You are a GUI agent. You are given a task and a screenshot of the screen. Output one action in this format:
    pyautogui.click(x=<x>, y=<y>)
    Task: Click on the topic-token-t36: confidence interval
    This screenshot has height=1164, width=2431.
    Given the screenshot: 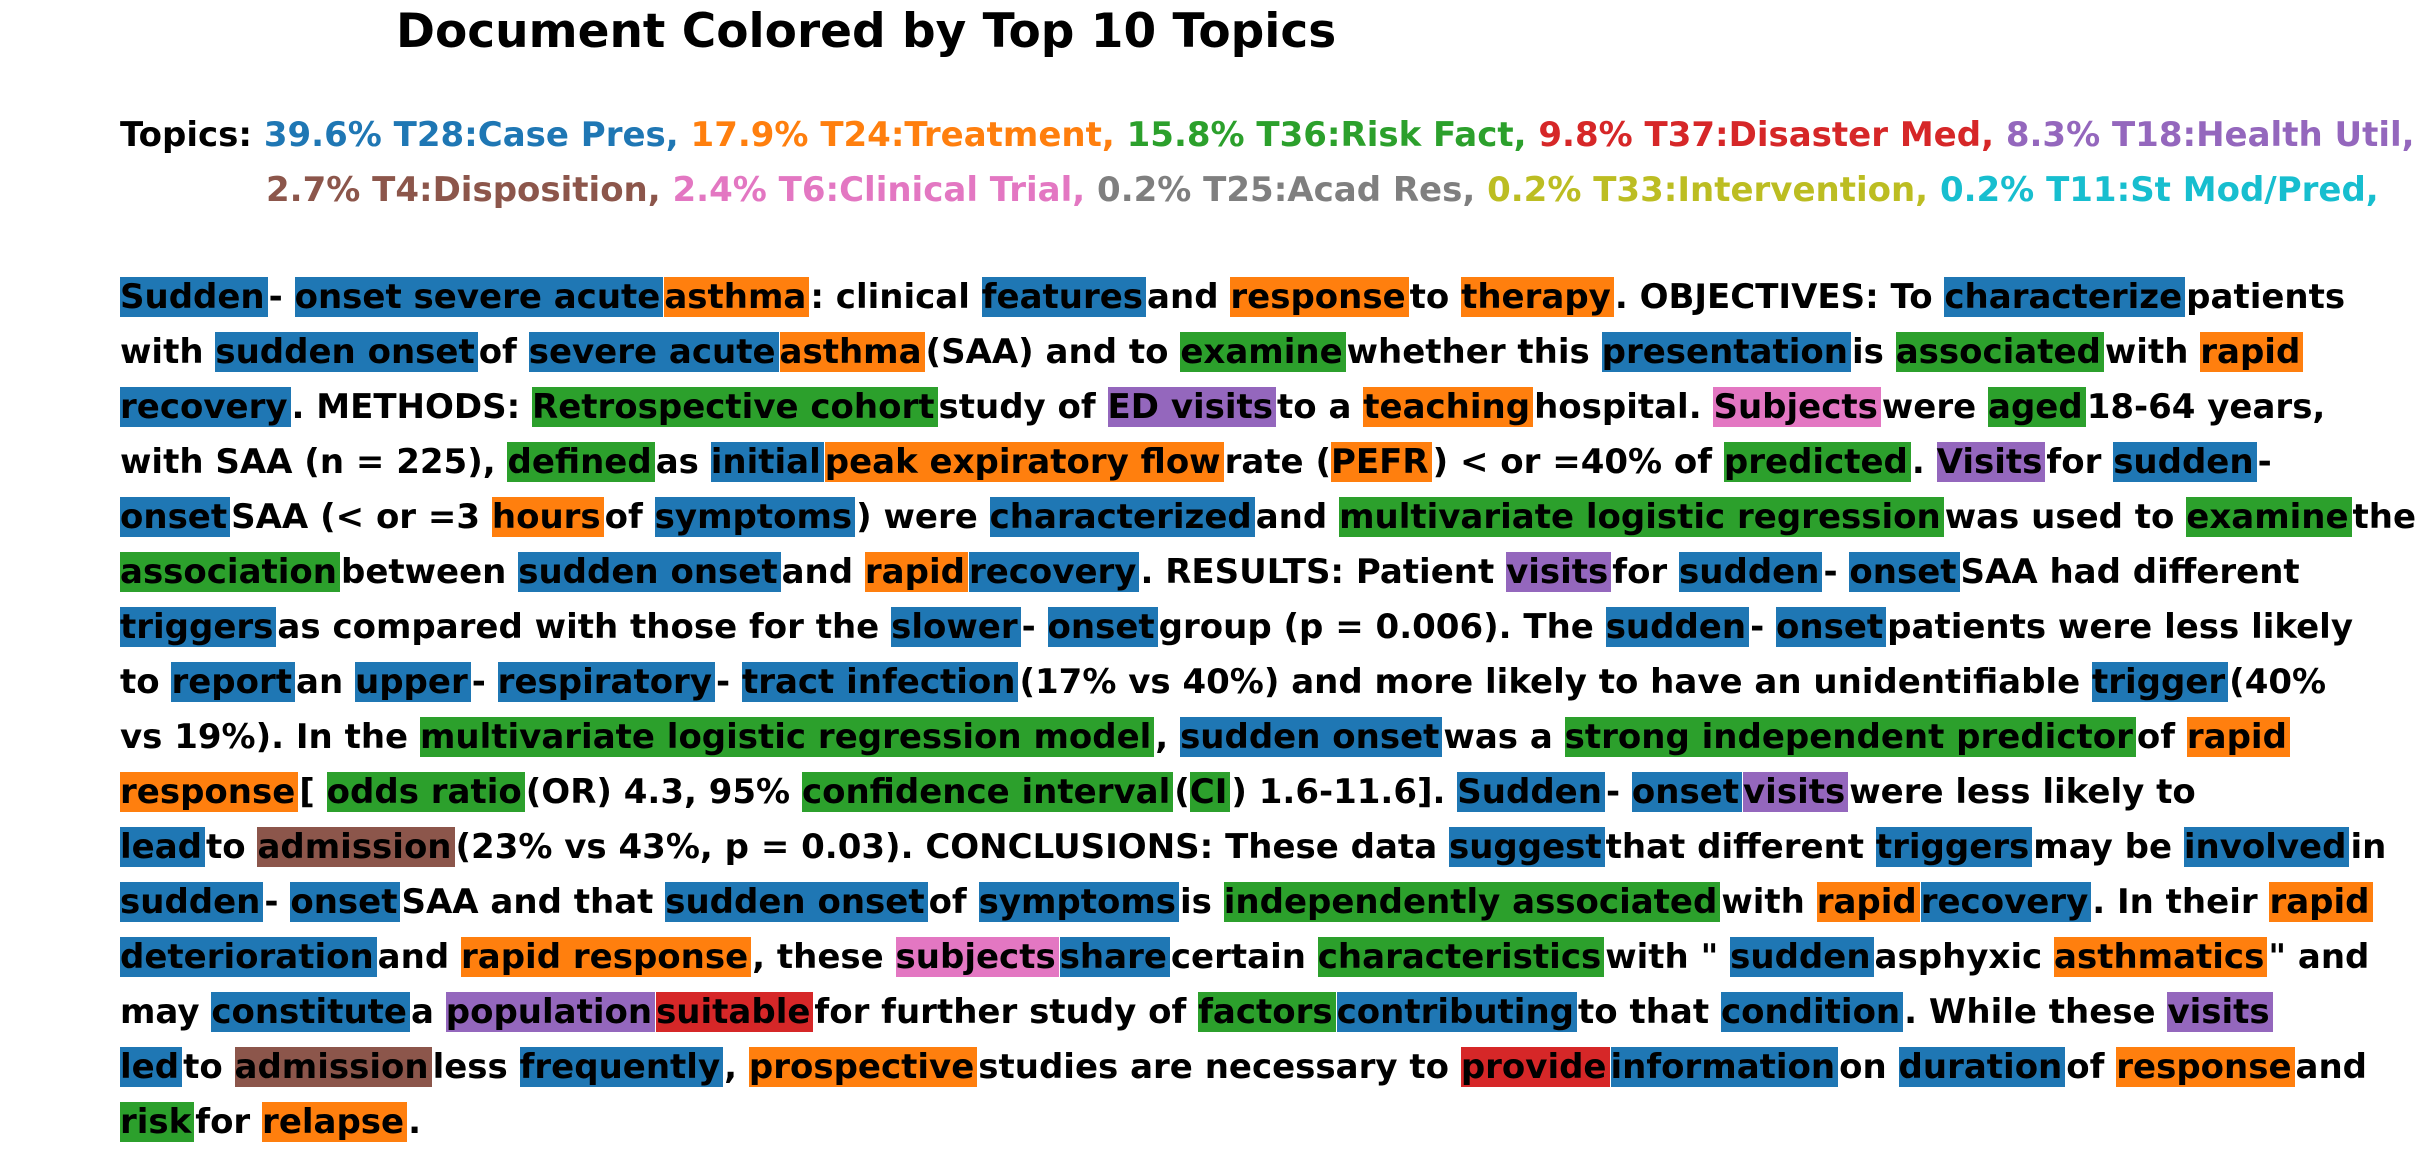 What is the action you would take?
    pyautogui.click(x=987, y=792)
    